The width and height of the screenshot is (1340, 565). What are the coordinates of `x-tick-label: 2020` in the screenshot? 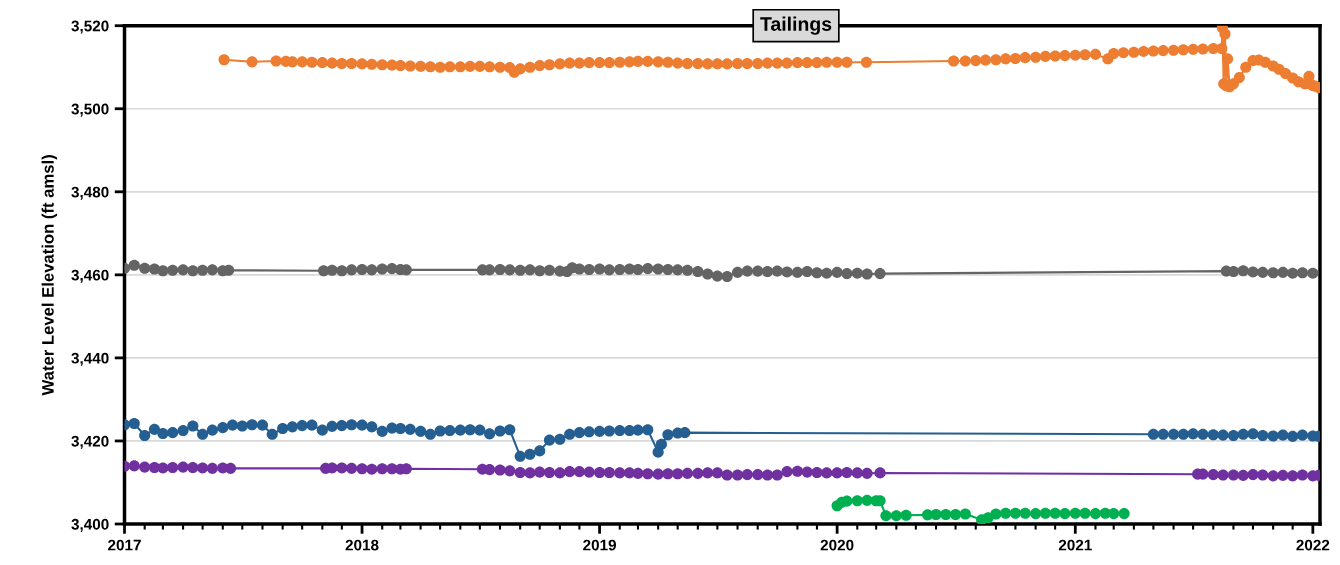 It's located at (837, 545).